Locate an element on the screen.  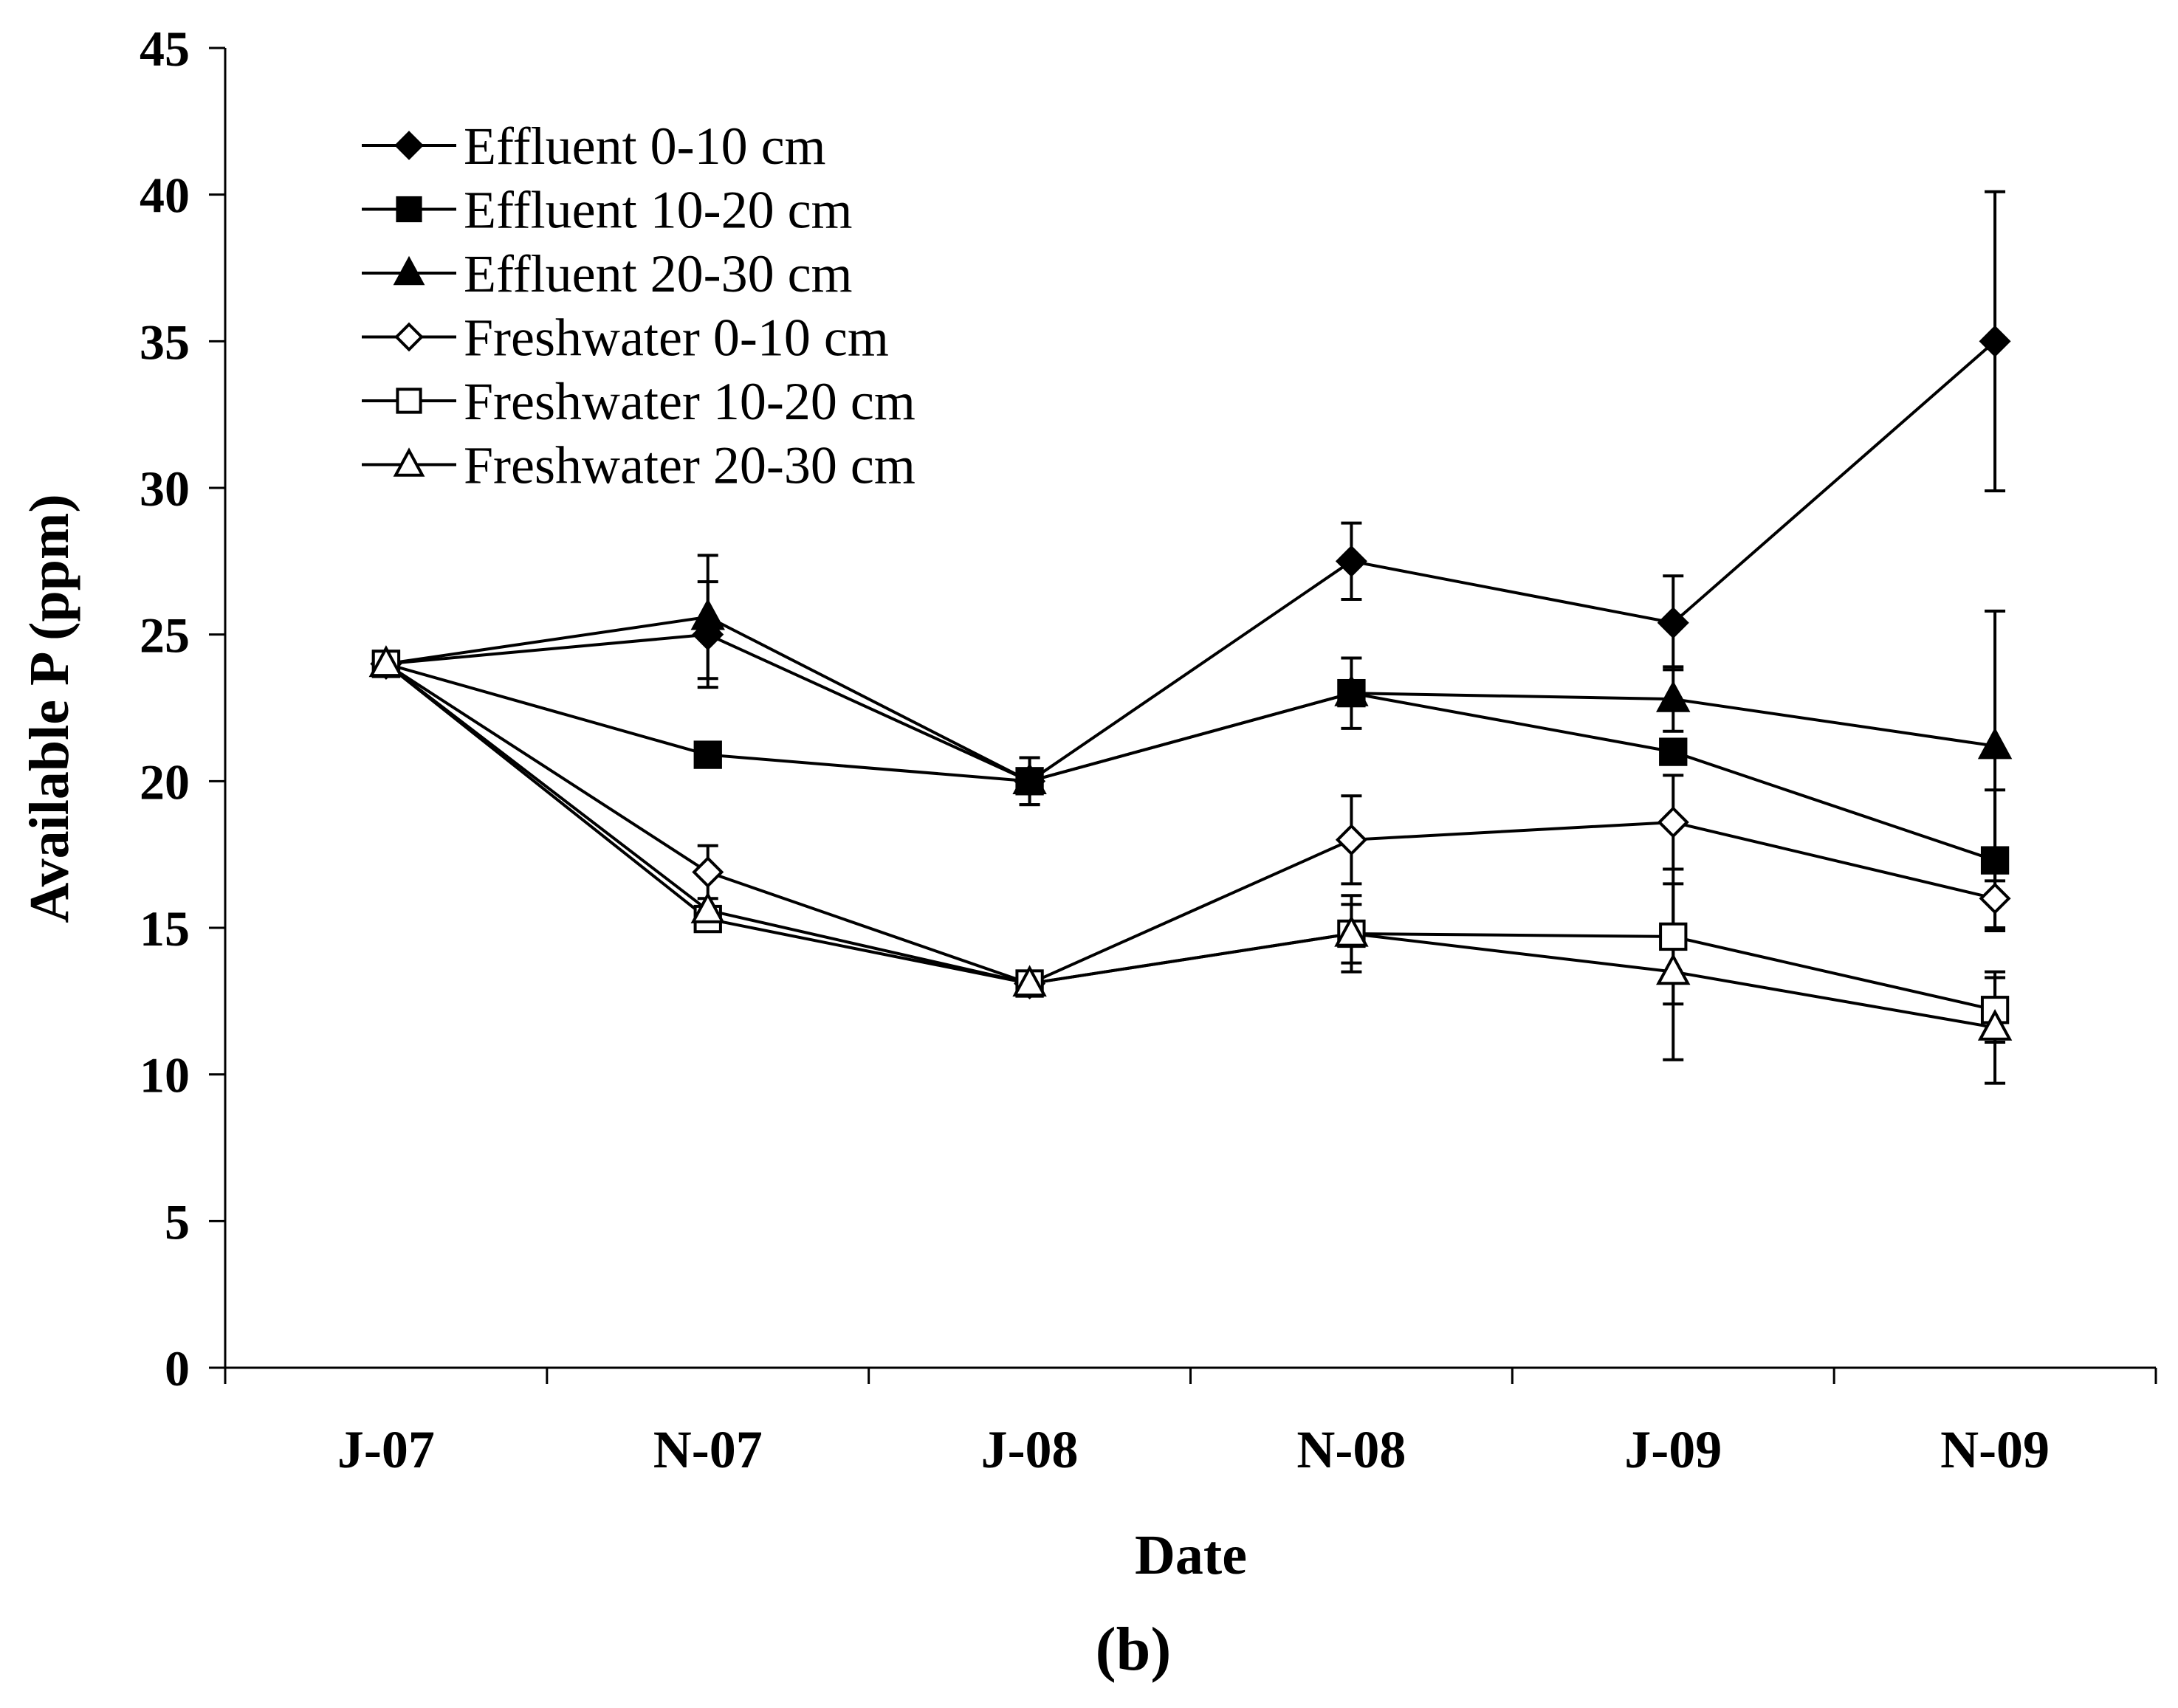
y-tick-label: 20 is located at coordinates (165, 782).